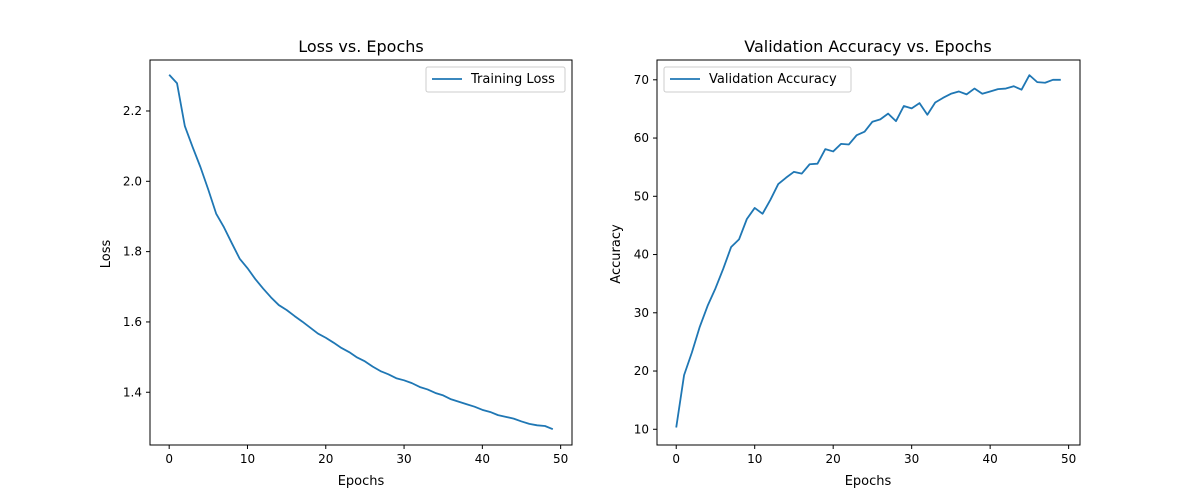 This screenshot has width=1200, height=500. What do you see at coordinates (641, 371) in the screenshot?
I see `accuracy-chart-ytick-label: 20` at bounding box center [641, 371].